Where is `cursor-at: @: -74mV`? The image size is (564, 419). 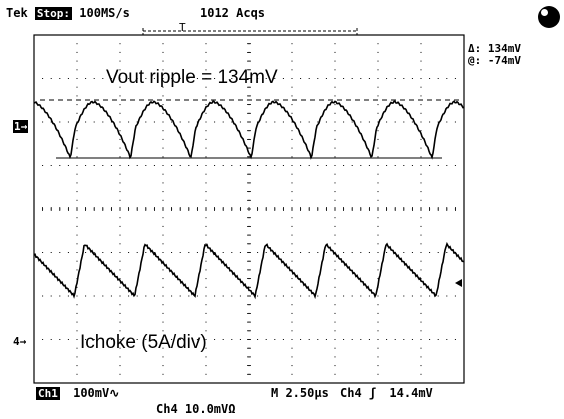
cursor-at: @: -74mV is located at coordinates (494, 60).